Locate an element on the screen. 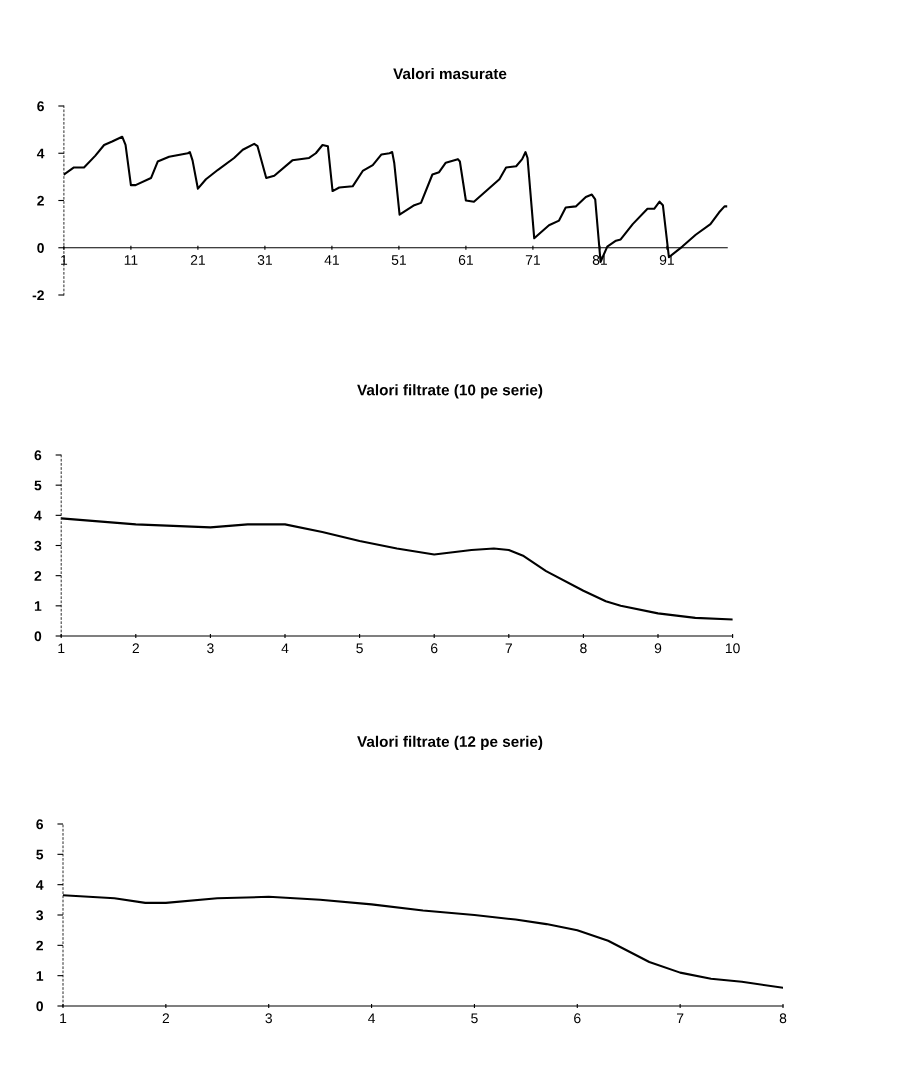  chart-title: Valori filtrate (10 pe serie) is located at coordinates (450, 391).